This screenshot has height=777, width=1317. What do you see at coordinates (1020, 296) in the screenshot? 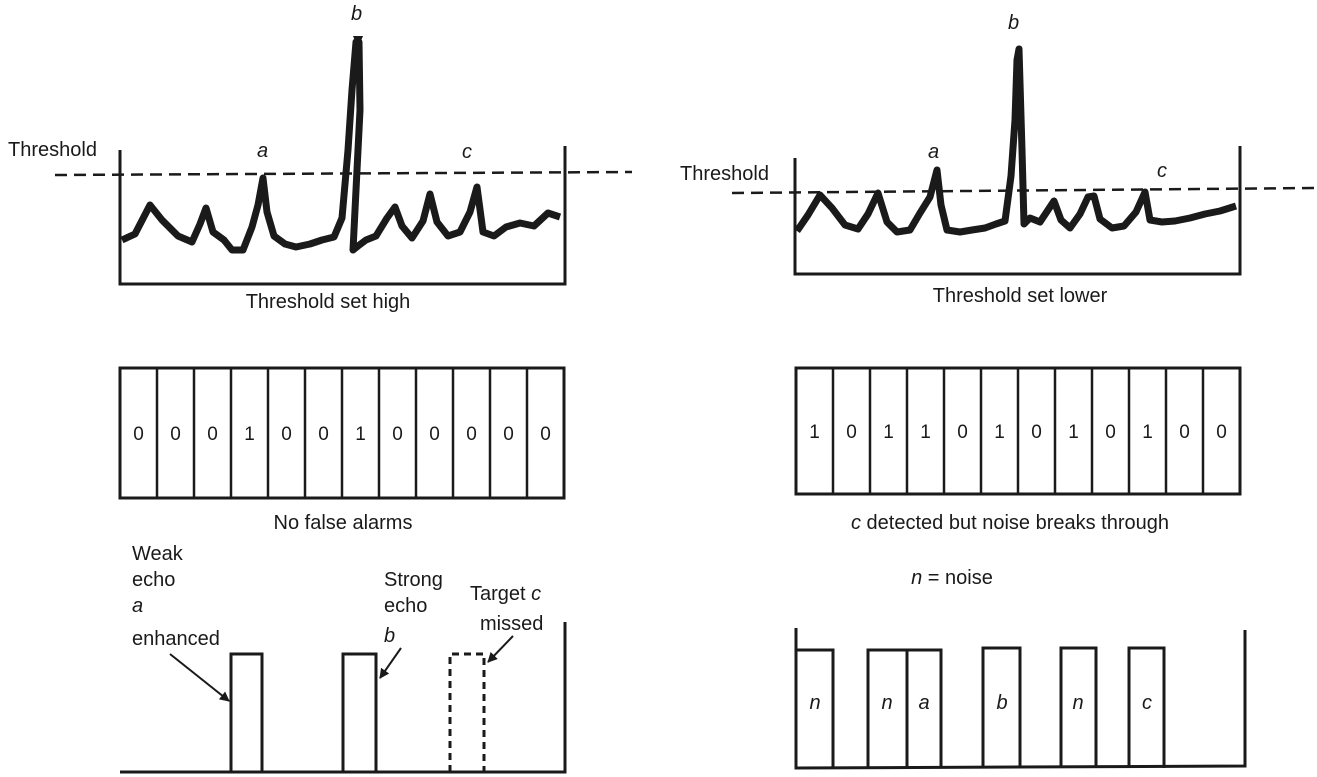
I see `right-caption: Threshold set lower` at bounding box center [1020, 296].